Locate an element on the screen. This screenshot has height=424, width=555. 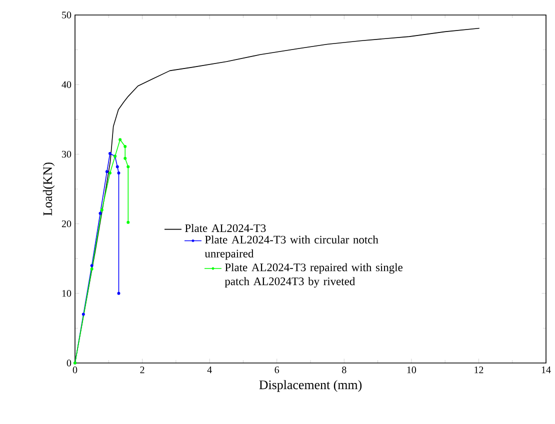
x-tick-label: 8 is located at coordinates (344, 370).